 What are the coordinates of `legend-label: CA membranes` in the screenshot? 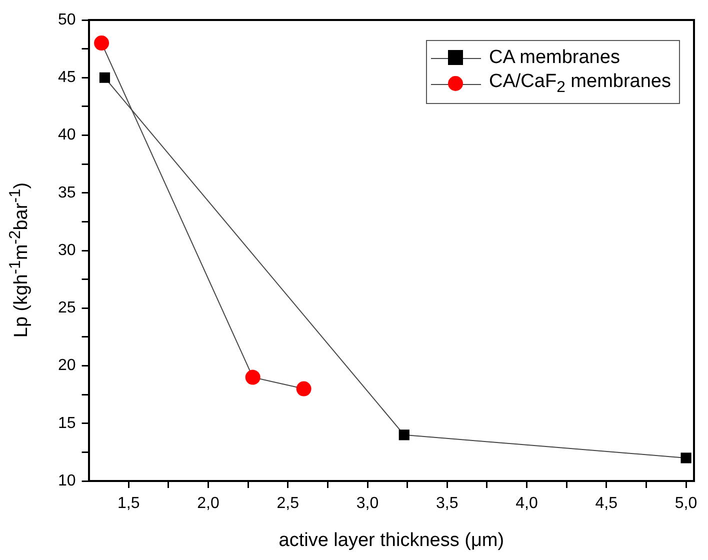 It's located at (554, 58).